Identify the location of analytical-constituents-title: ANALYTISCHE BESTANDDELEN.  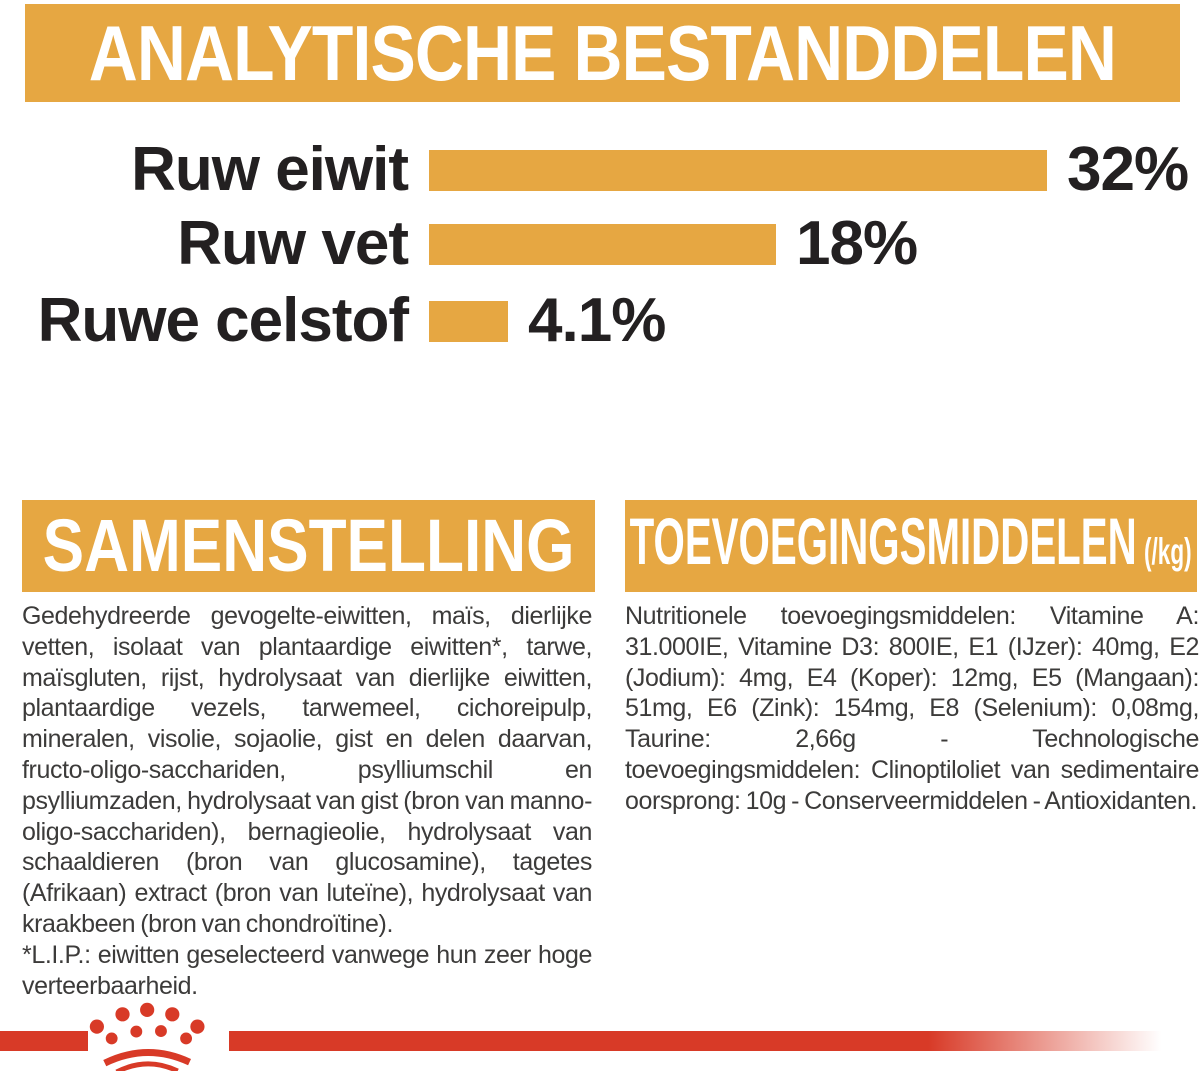
(602, 53).